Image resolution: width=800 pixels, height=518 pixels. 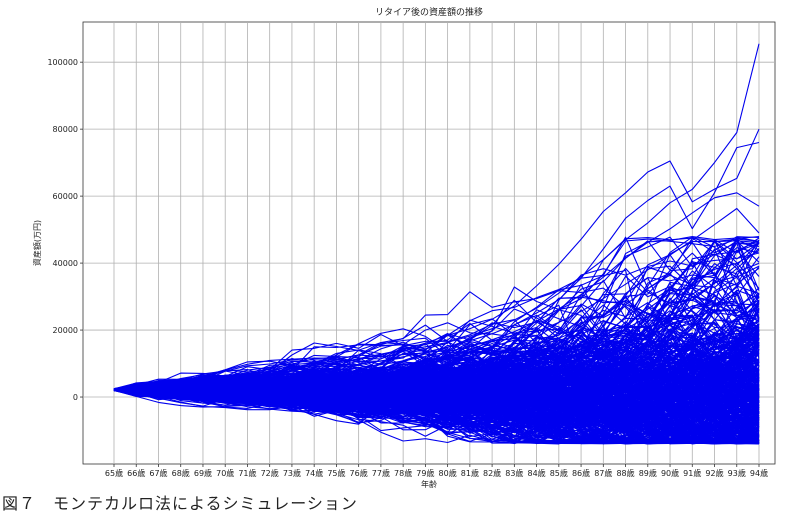 What do you see at coordinates (425, 473) in the screenshot?
I see `x-tick-label: 79歳` at bounding box center [425, 473].